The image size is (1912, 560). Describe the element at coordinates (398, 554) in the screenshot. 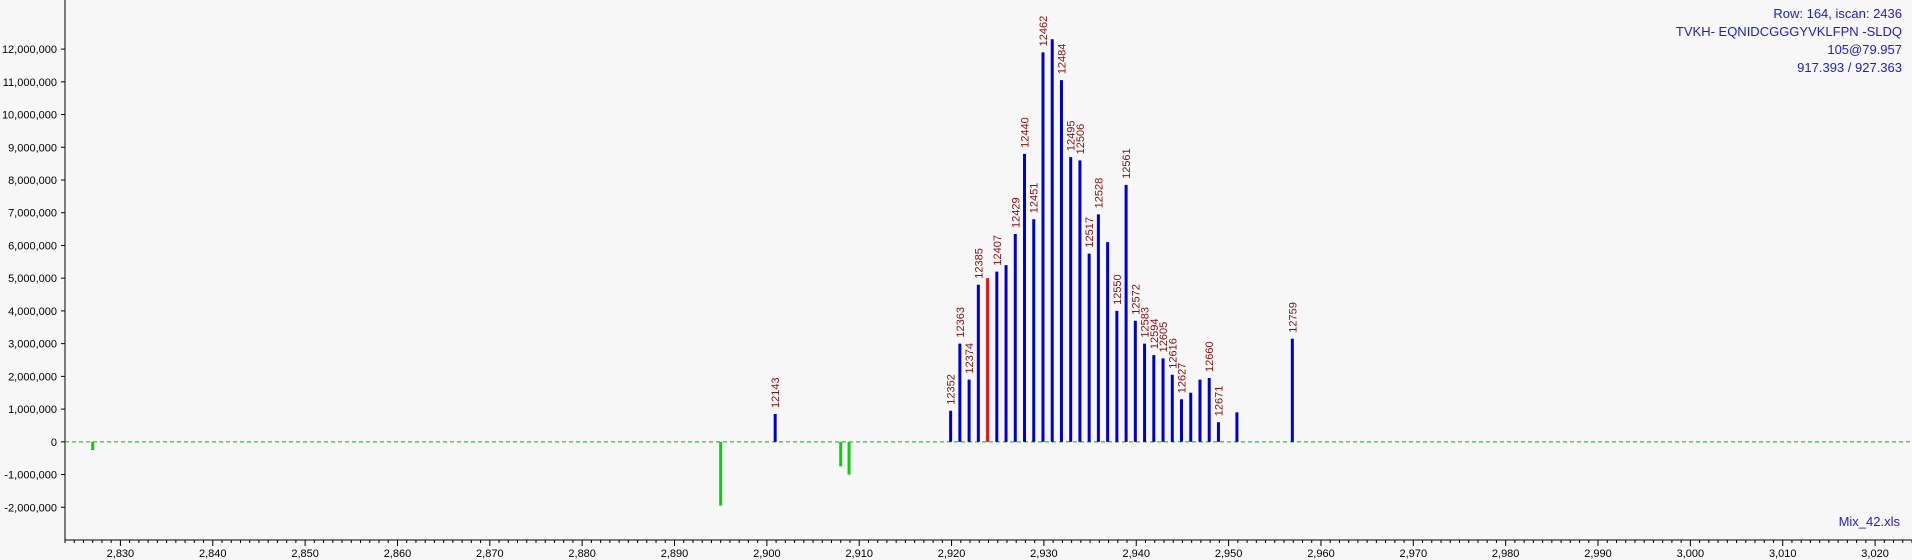

I see `x-tick-label: 2,860` at that location.